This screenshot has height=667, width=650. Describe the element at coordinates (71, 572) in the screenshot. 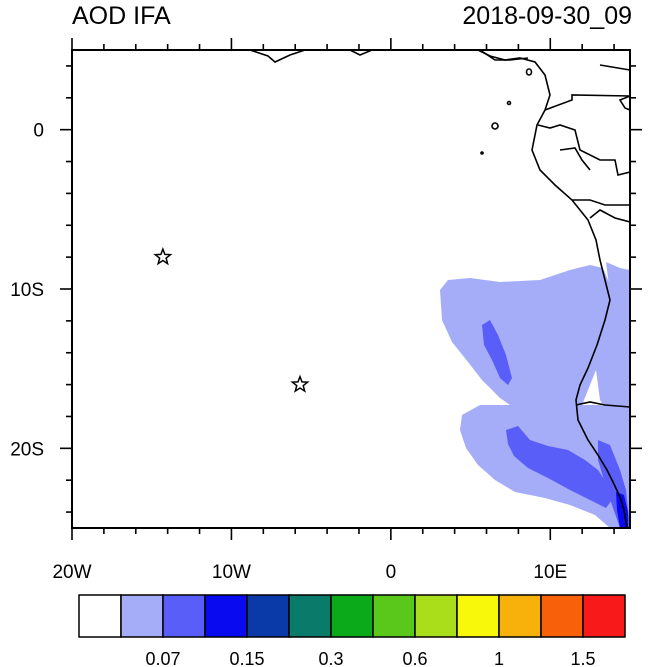

I see `x-tick-label: 20W` at that location.